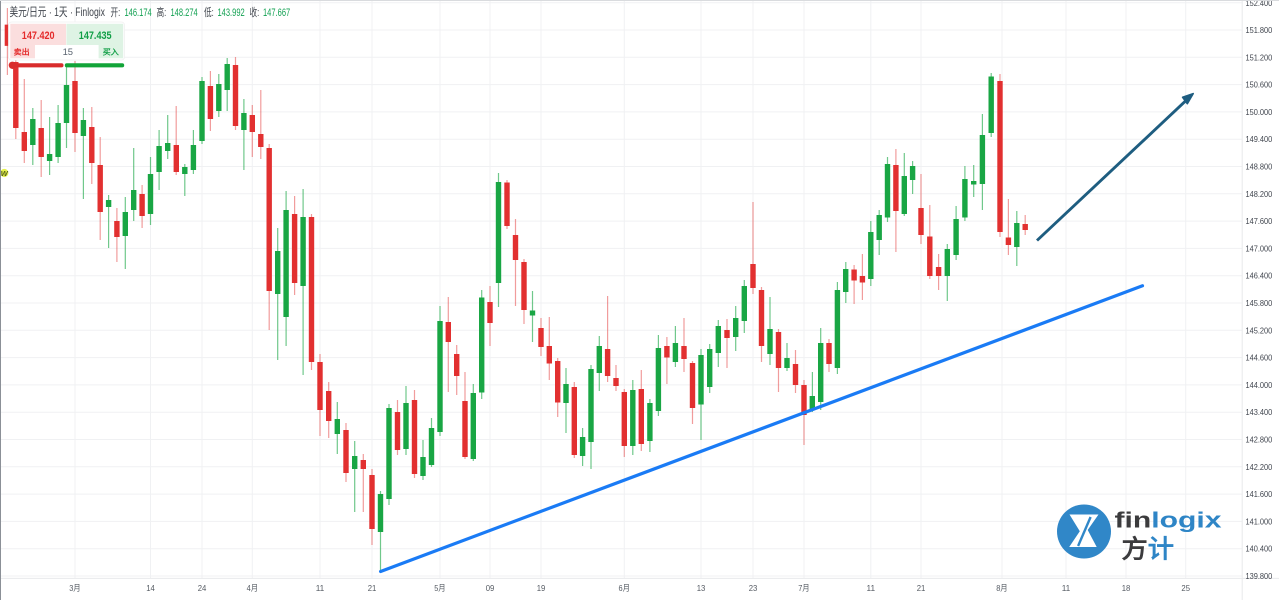 This screenshot has height=600, width=1279. I want to click on svg-text: 7月, so click(804, 588).